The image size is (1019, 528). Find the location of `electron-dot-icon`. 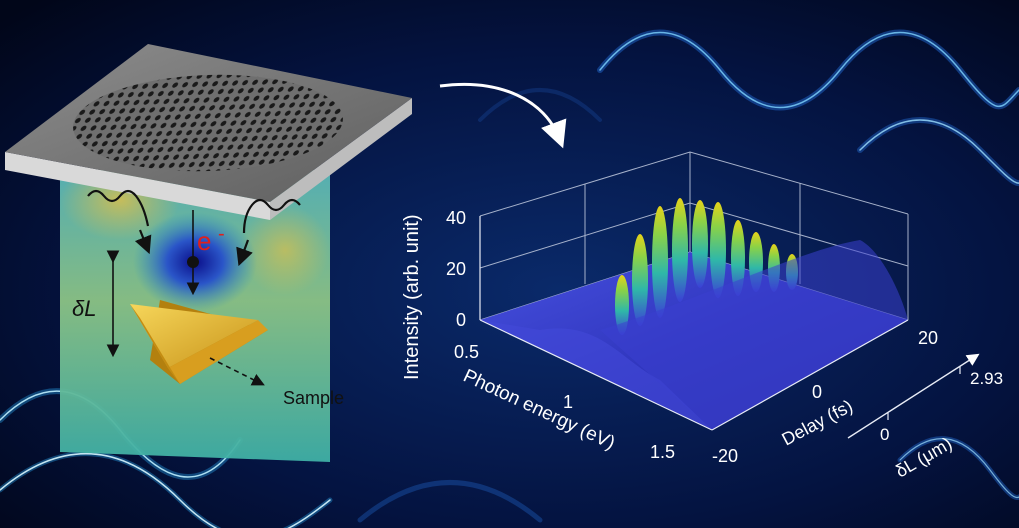

electron-dot-icon is located at coordinates (193, 262).